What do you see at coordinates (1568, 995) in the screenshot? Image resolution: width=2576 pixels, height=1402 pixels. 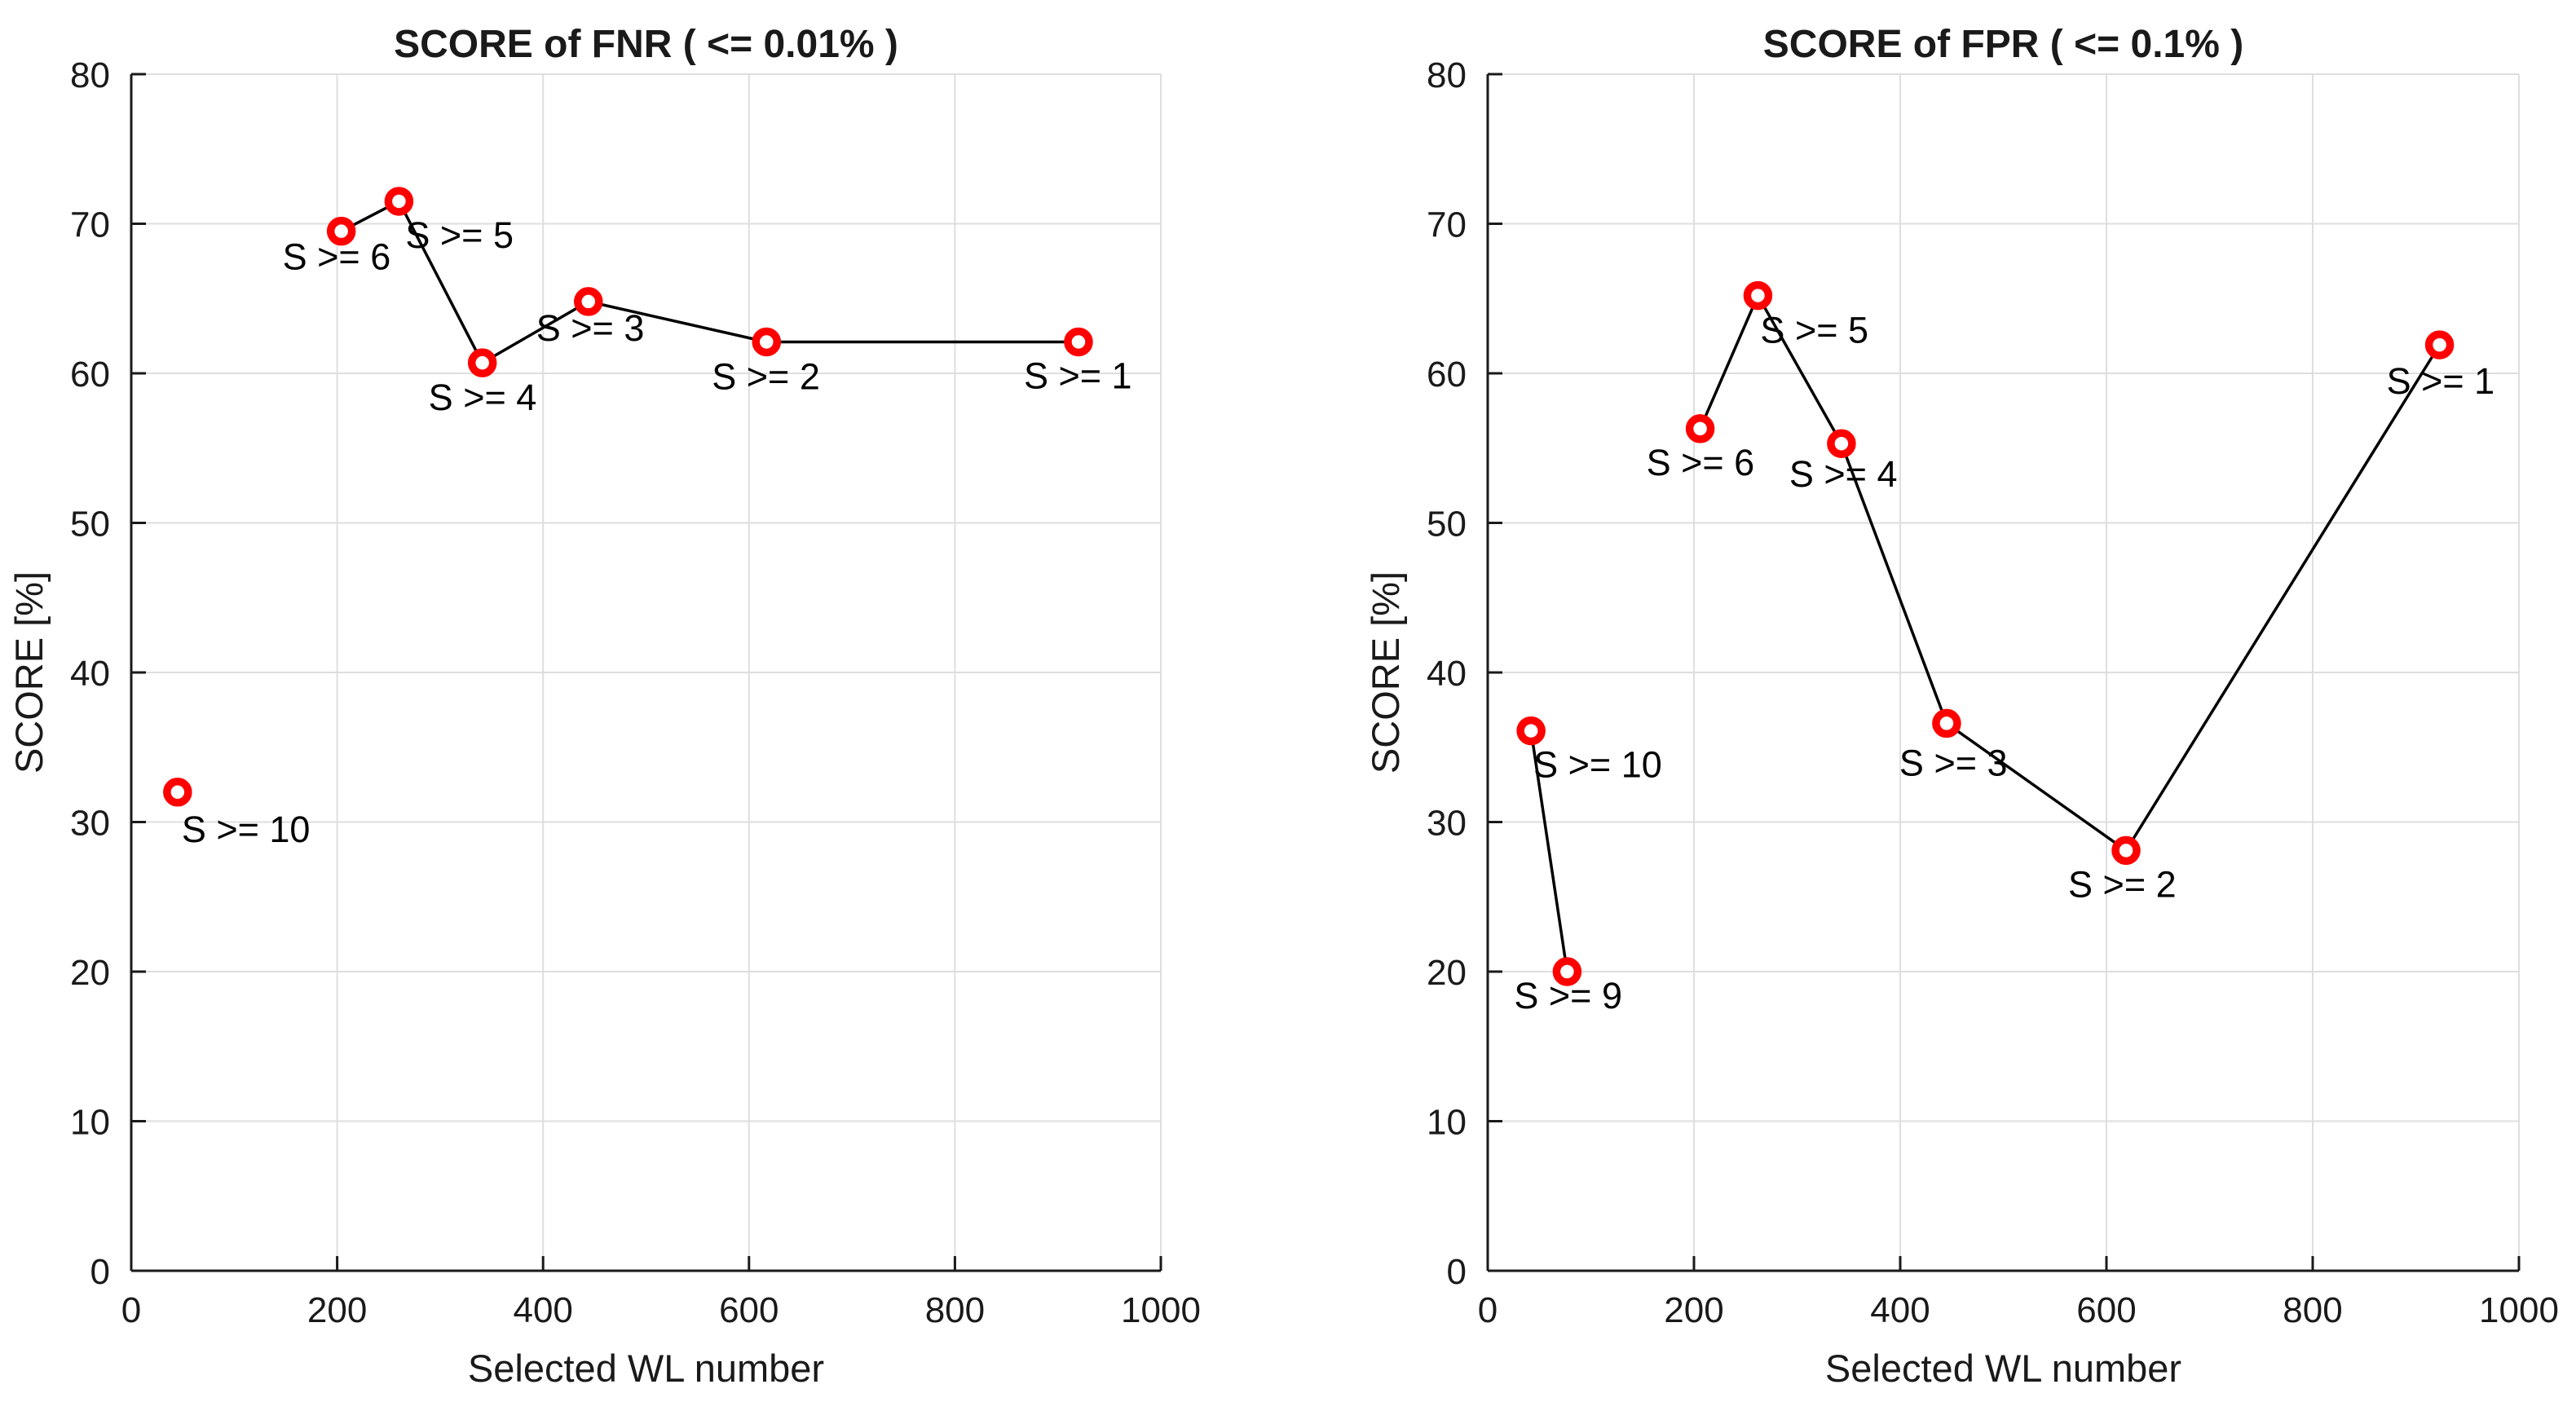 I see `point-label: S >= 9` at bounding box center [1568, 995].